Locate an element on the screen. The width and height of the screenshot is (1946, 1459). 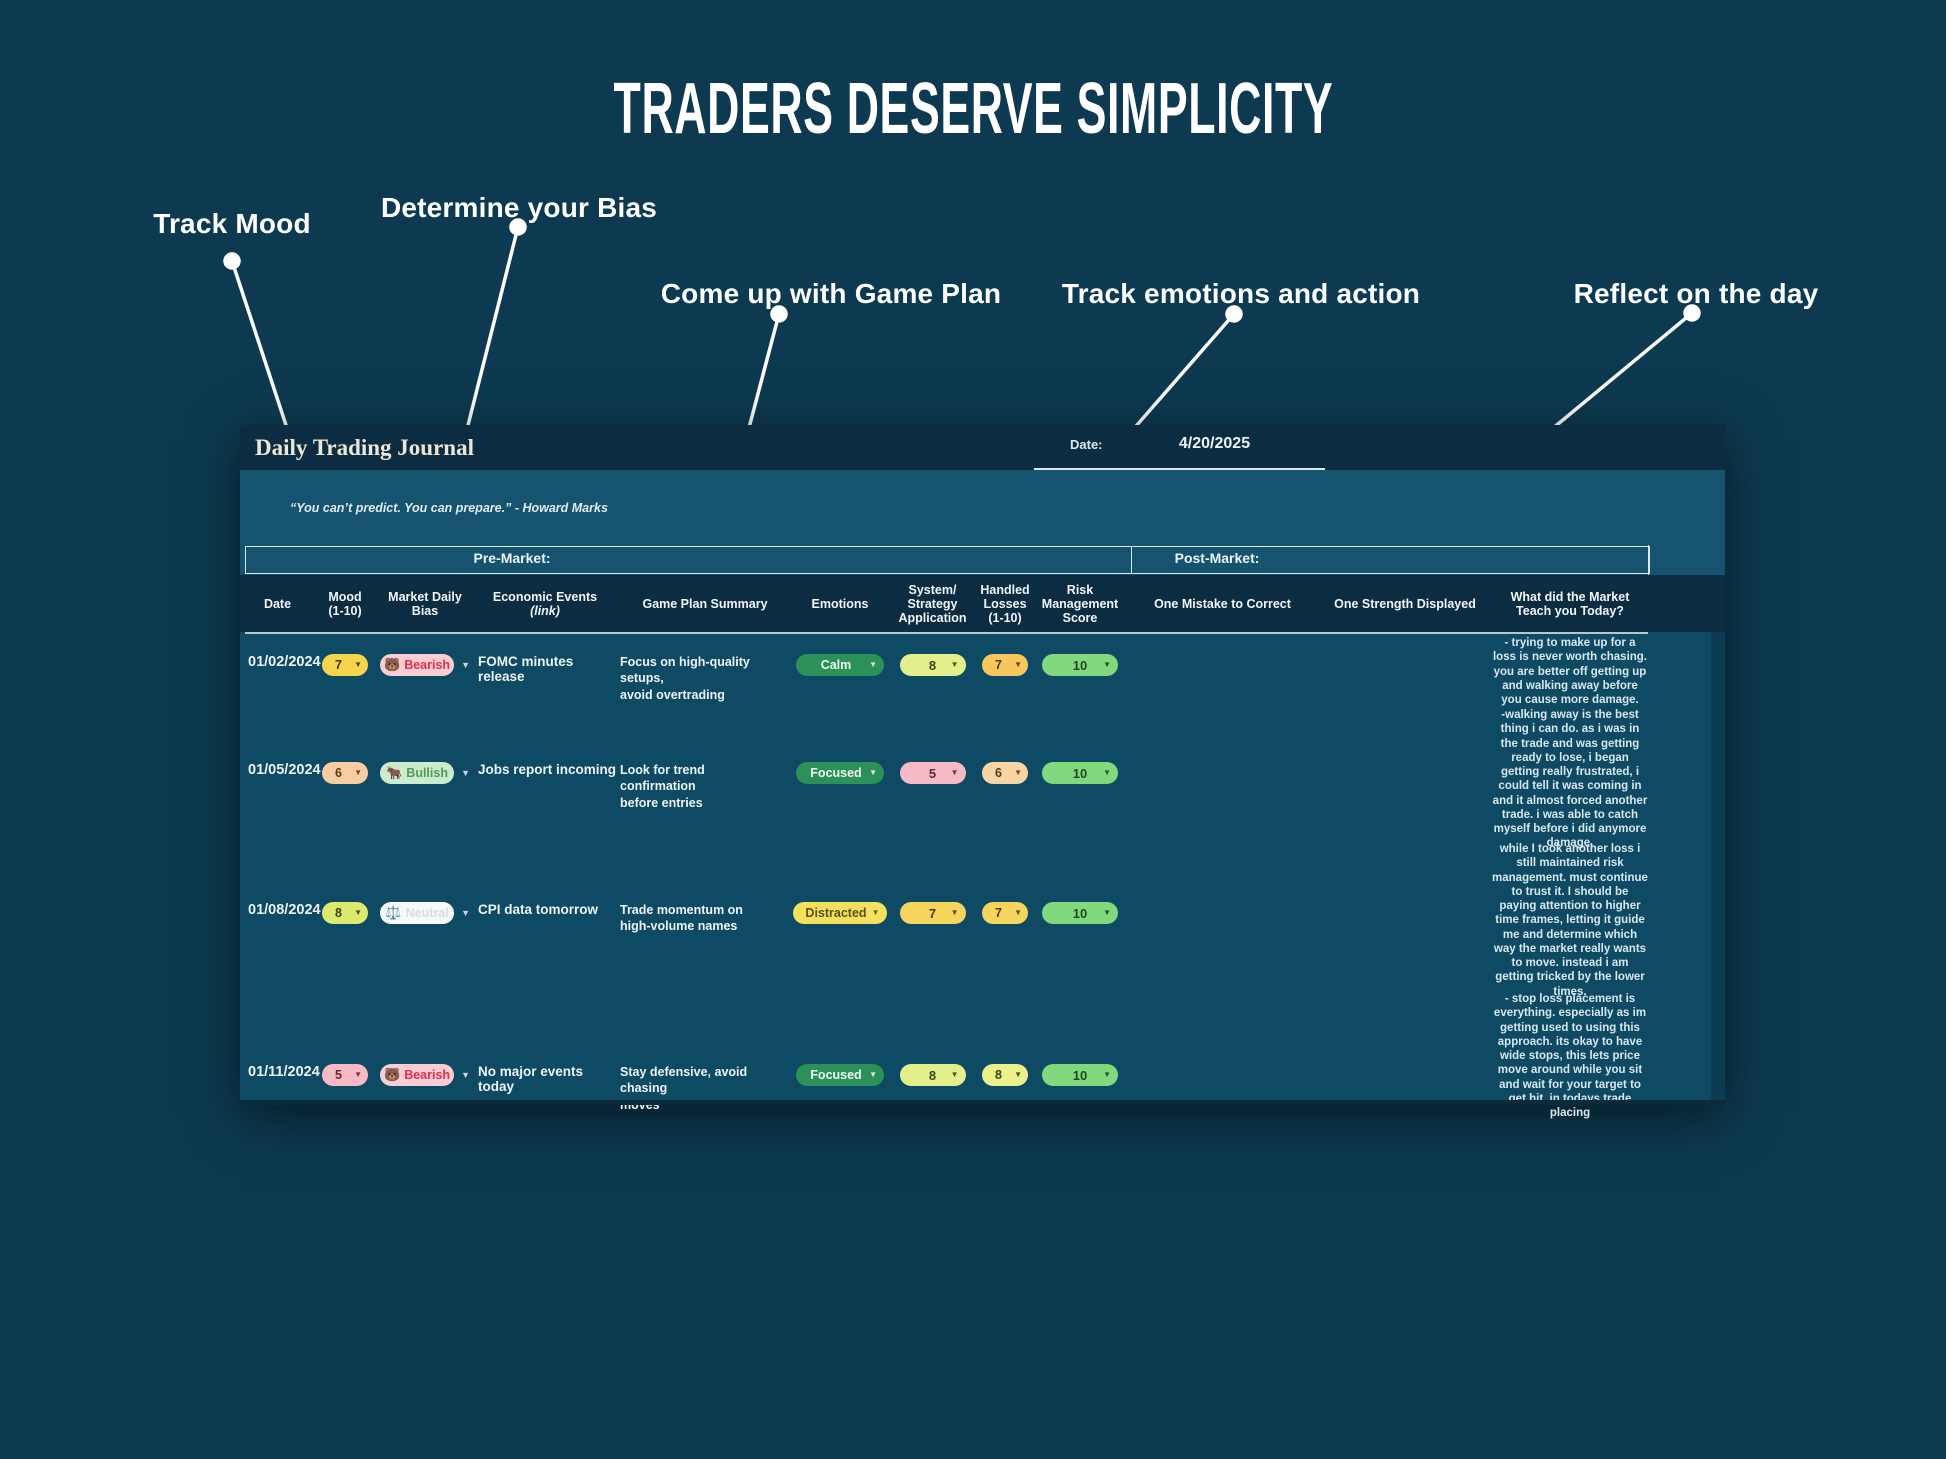
plan-cell: Stay defensive, avoid chasing moves is located at coordinates (684, 1088).